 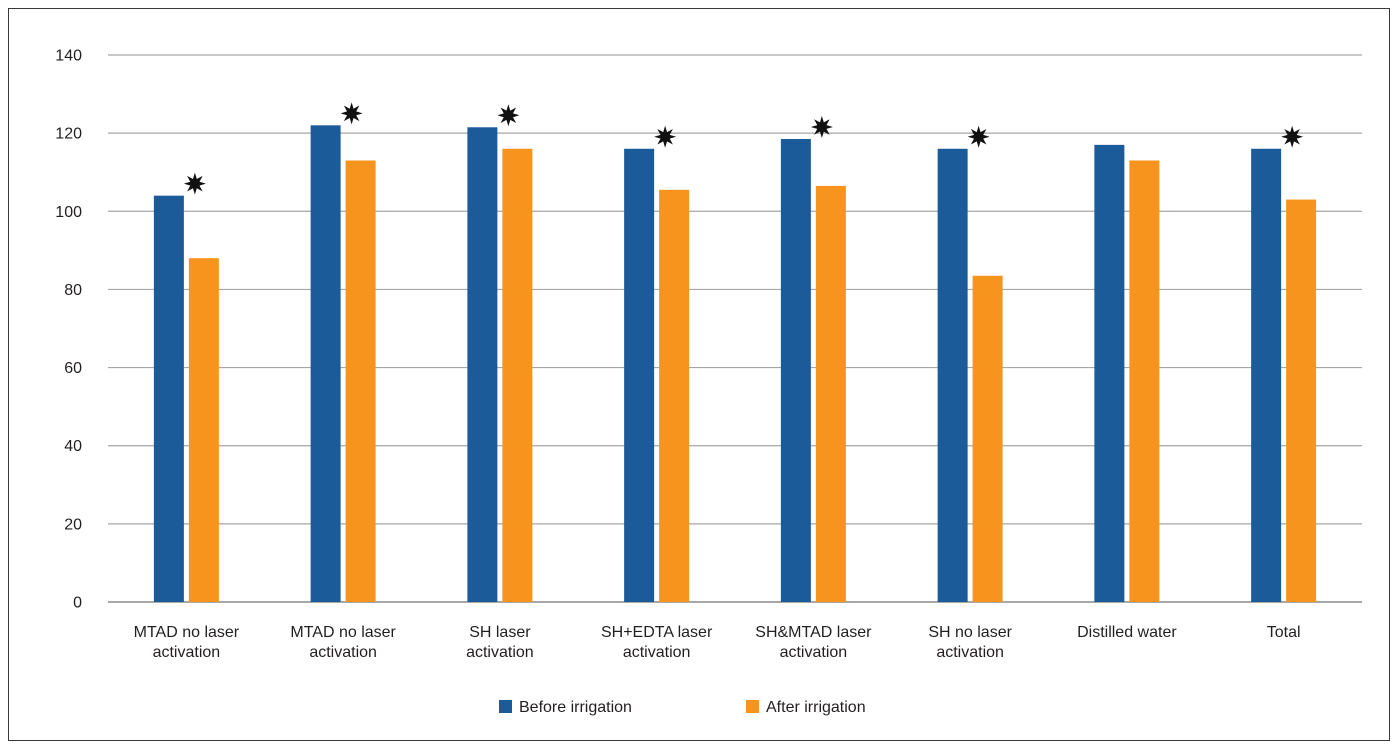 What do you see at coordinates (970, 632) in the screenshot?
I see `x-tick-label: SH no laser` at bounding box center [970, 632].